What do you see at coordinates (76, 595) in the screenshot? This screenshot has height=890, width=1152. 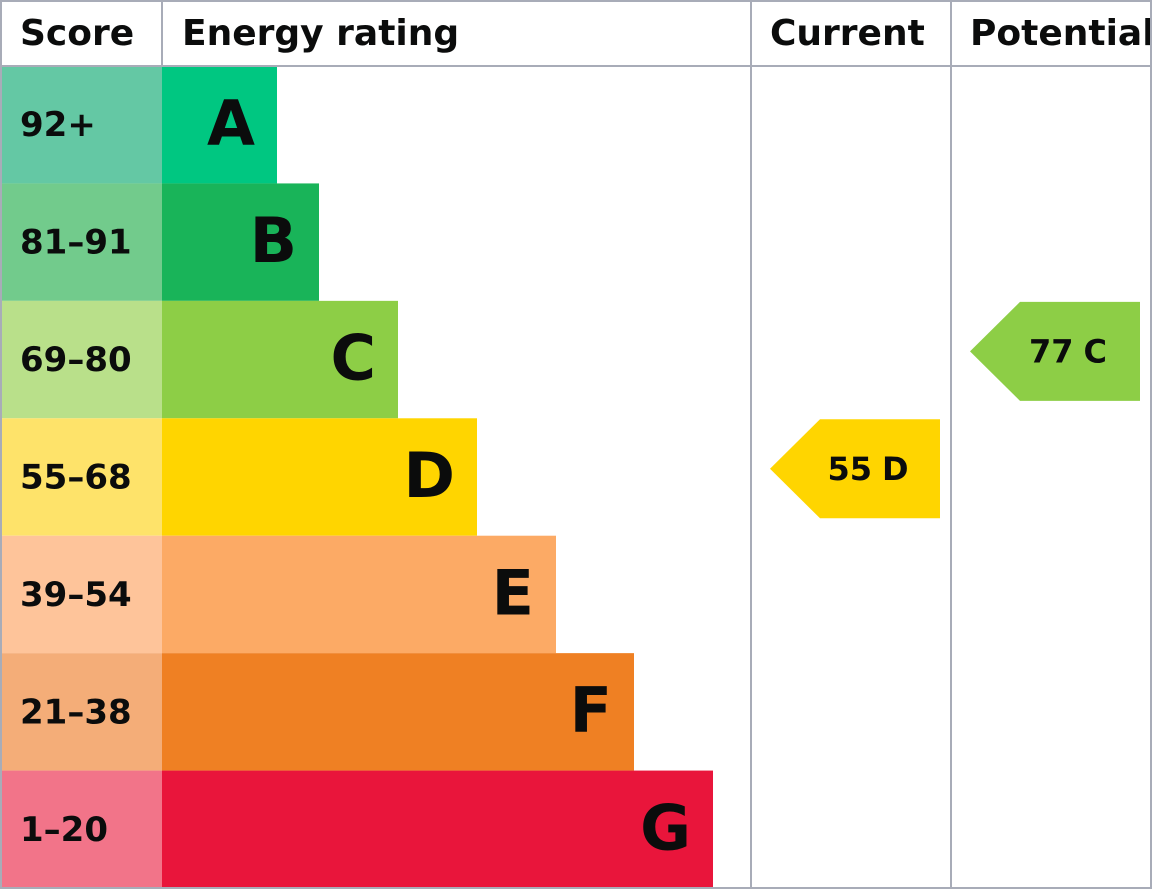 I see `score-range: 39–54` at bounding box center [76, 595].